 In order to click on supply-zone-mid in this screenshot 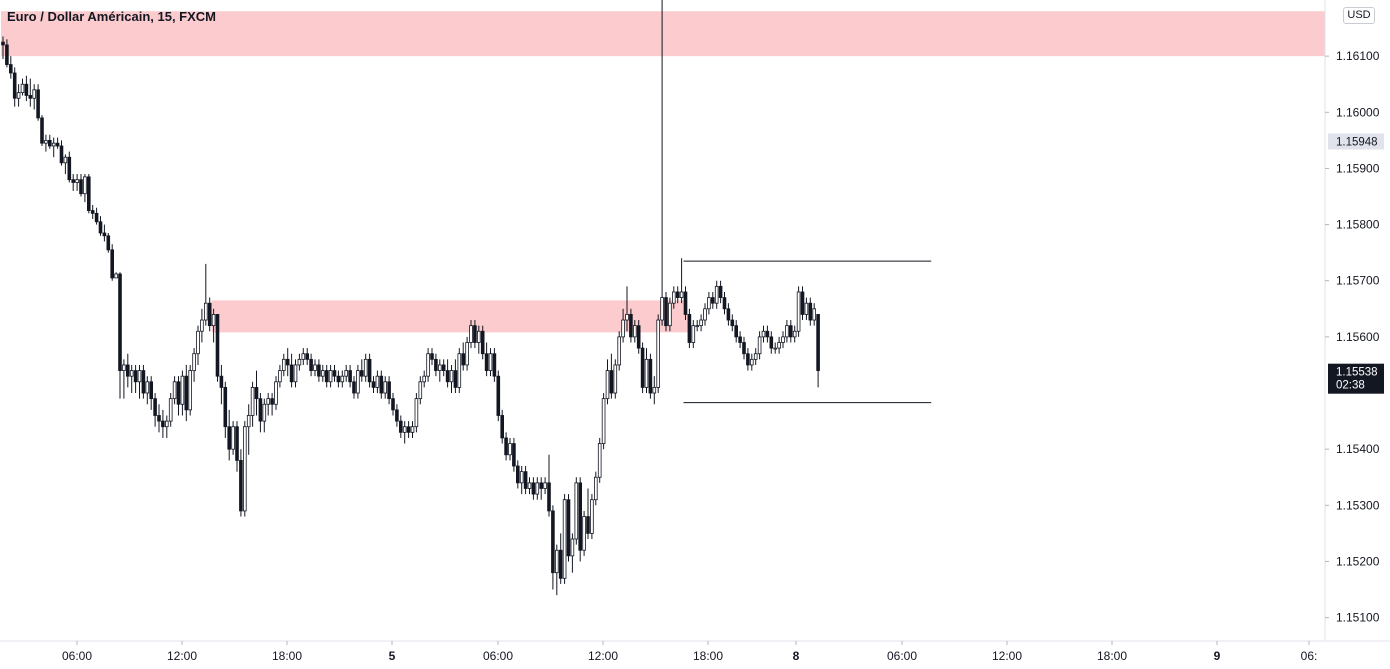, I will do `click(449, 316)`.